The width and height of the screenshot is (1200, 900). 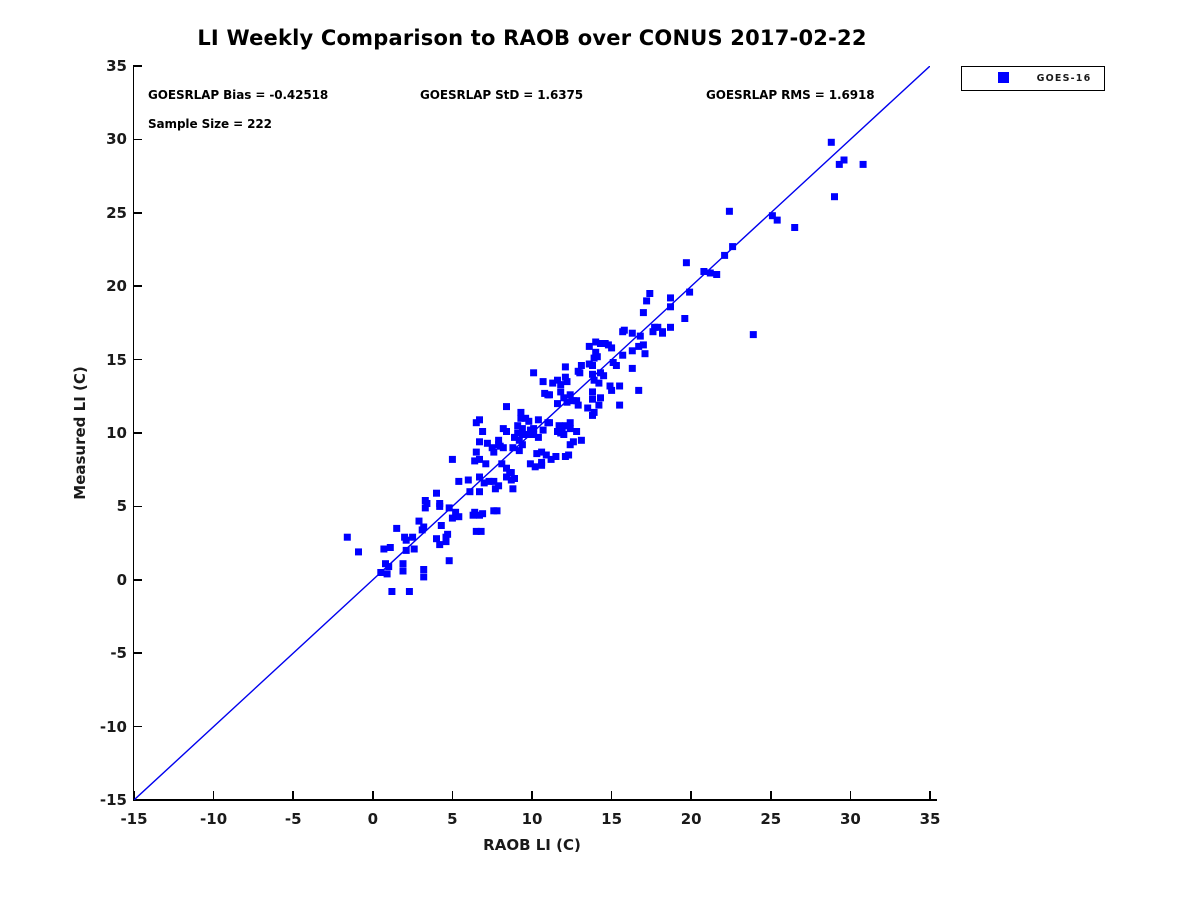 What do you see at coordinates (612, 819) in the screenshot?
I see `x-tick-label: 15` at bounding box center [612, 819].